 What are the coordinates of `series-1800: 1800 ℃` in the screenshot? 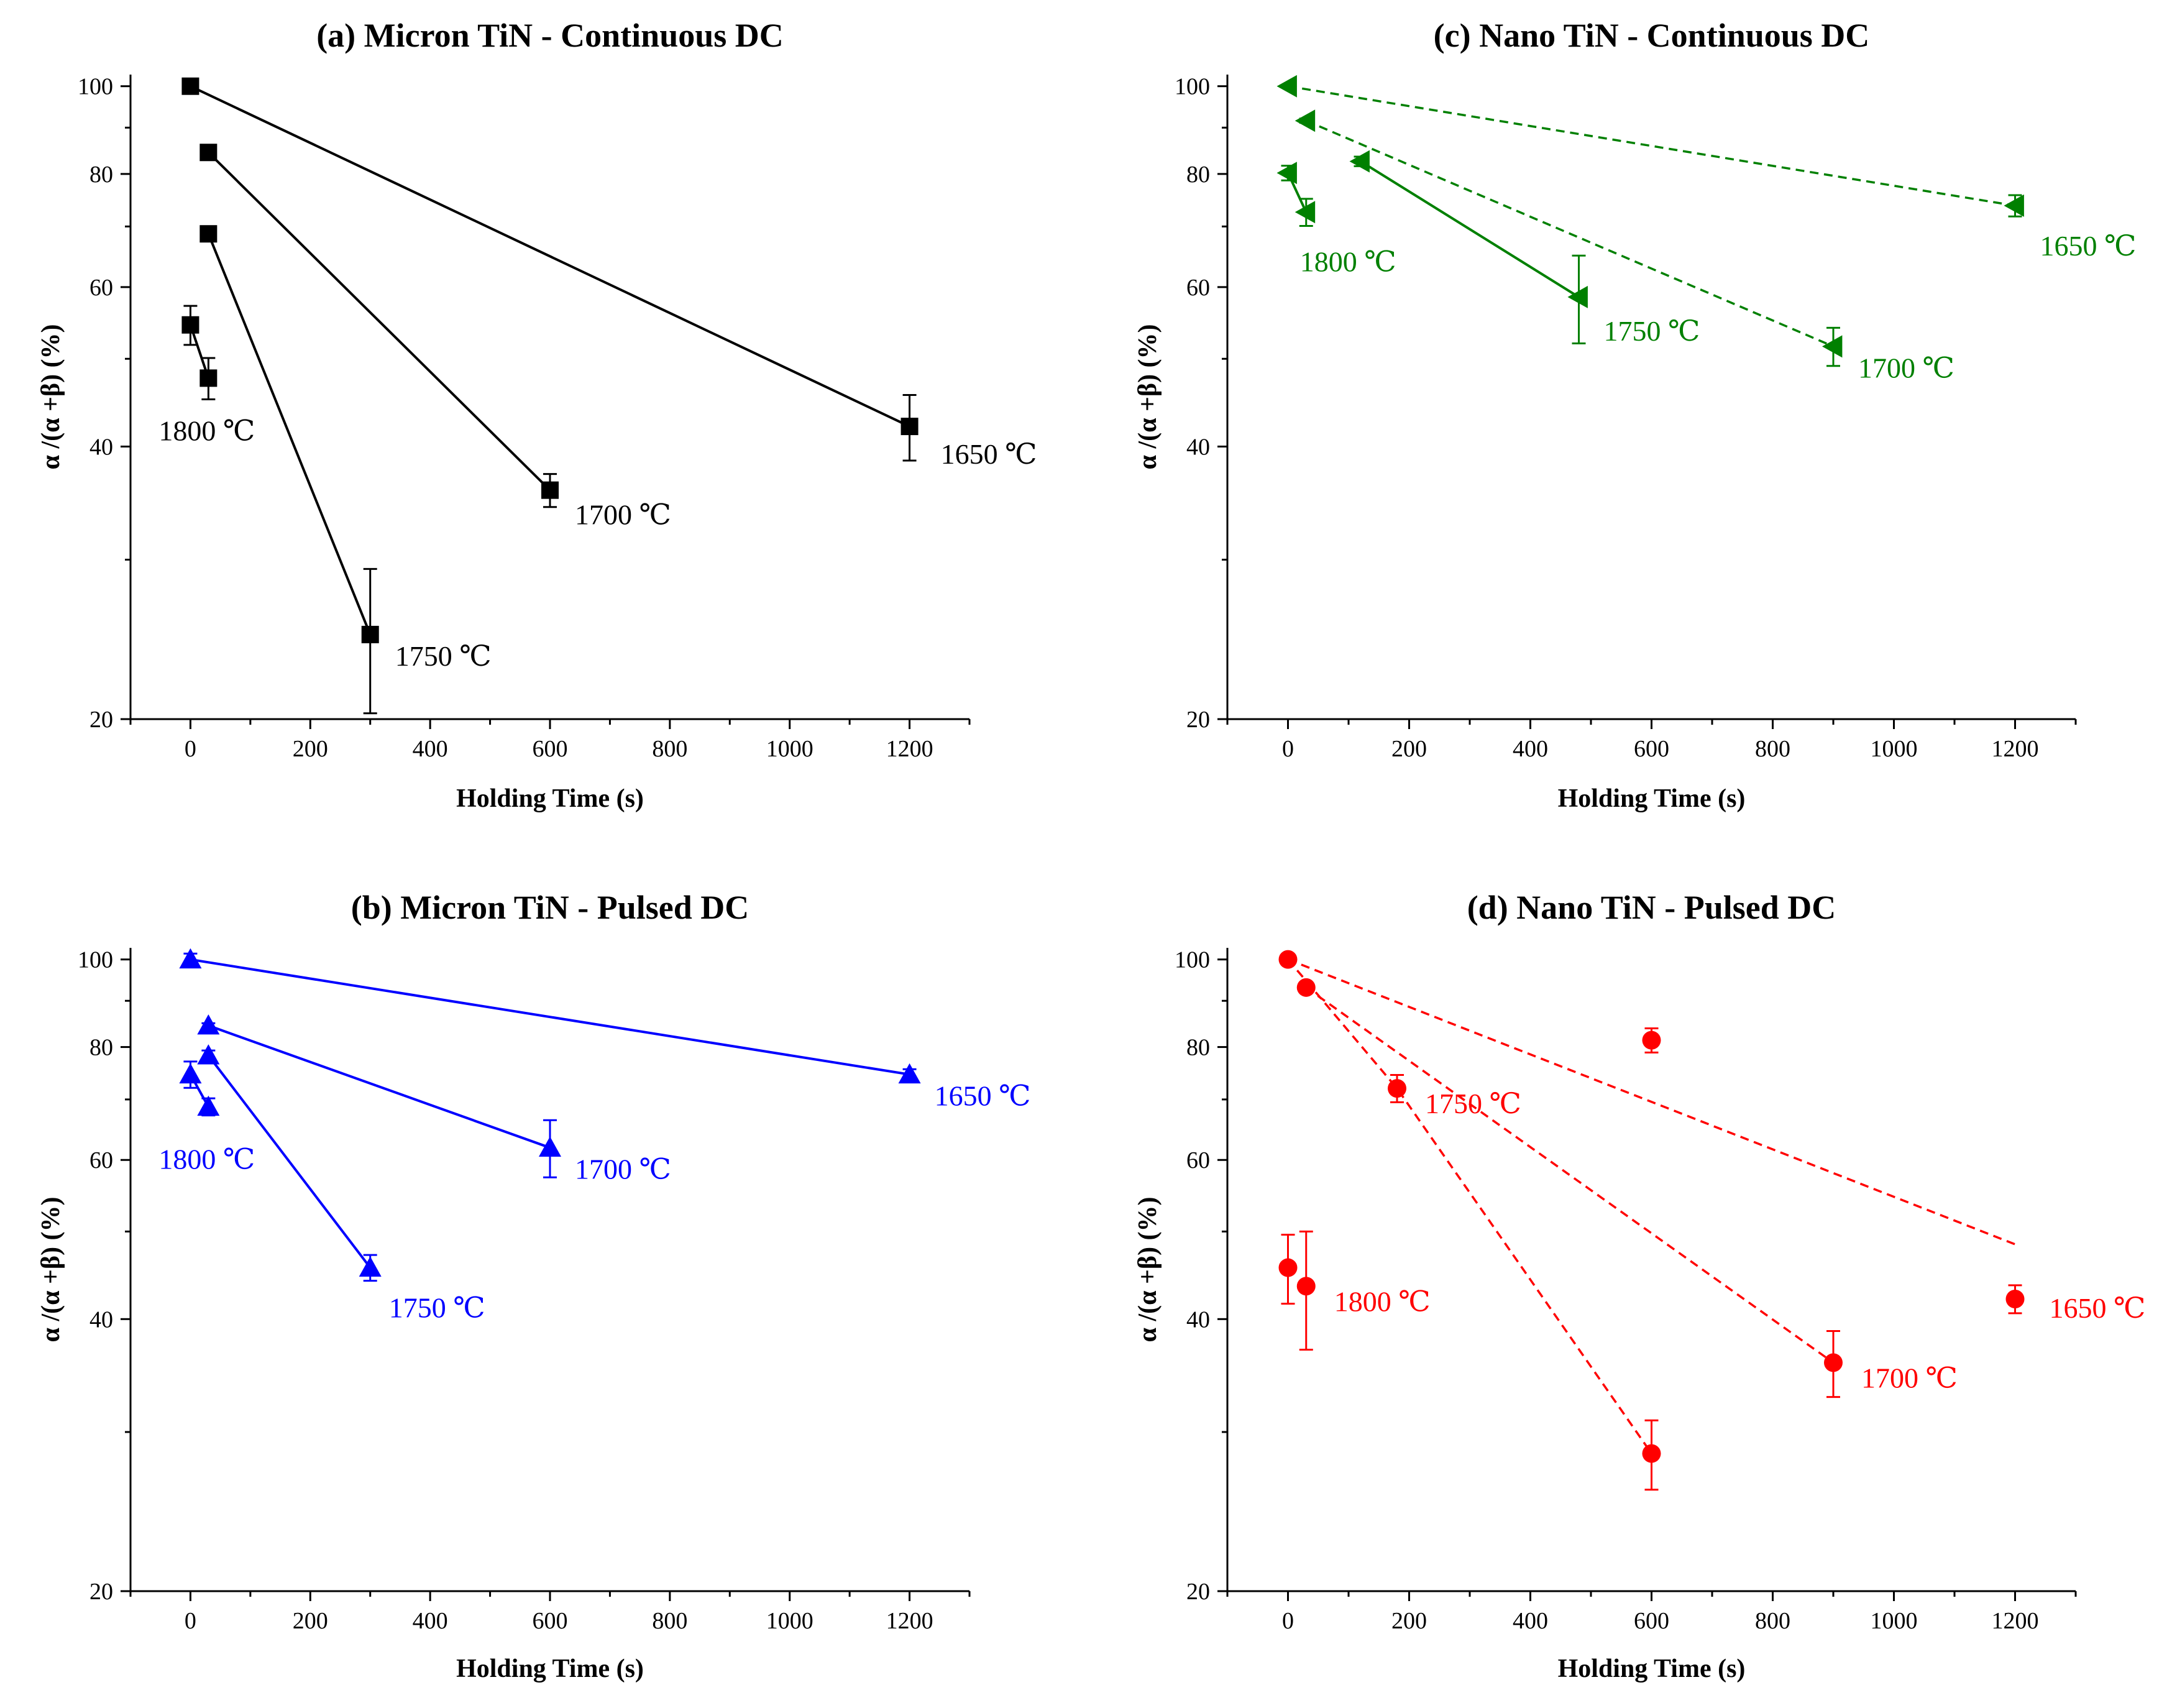 It's located at (207, 375).